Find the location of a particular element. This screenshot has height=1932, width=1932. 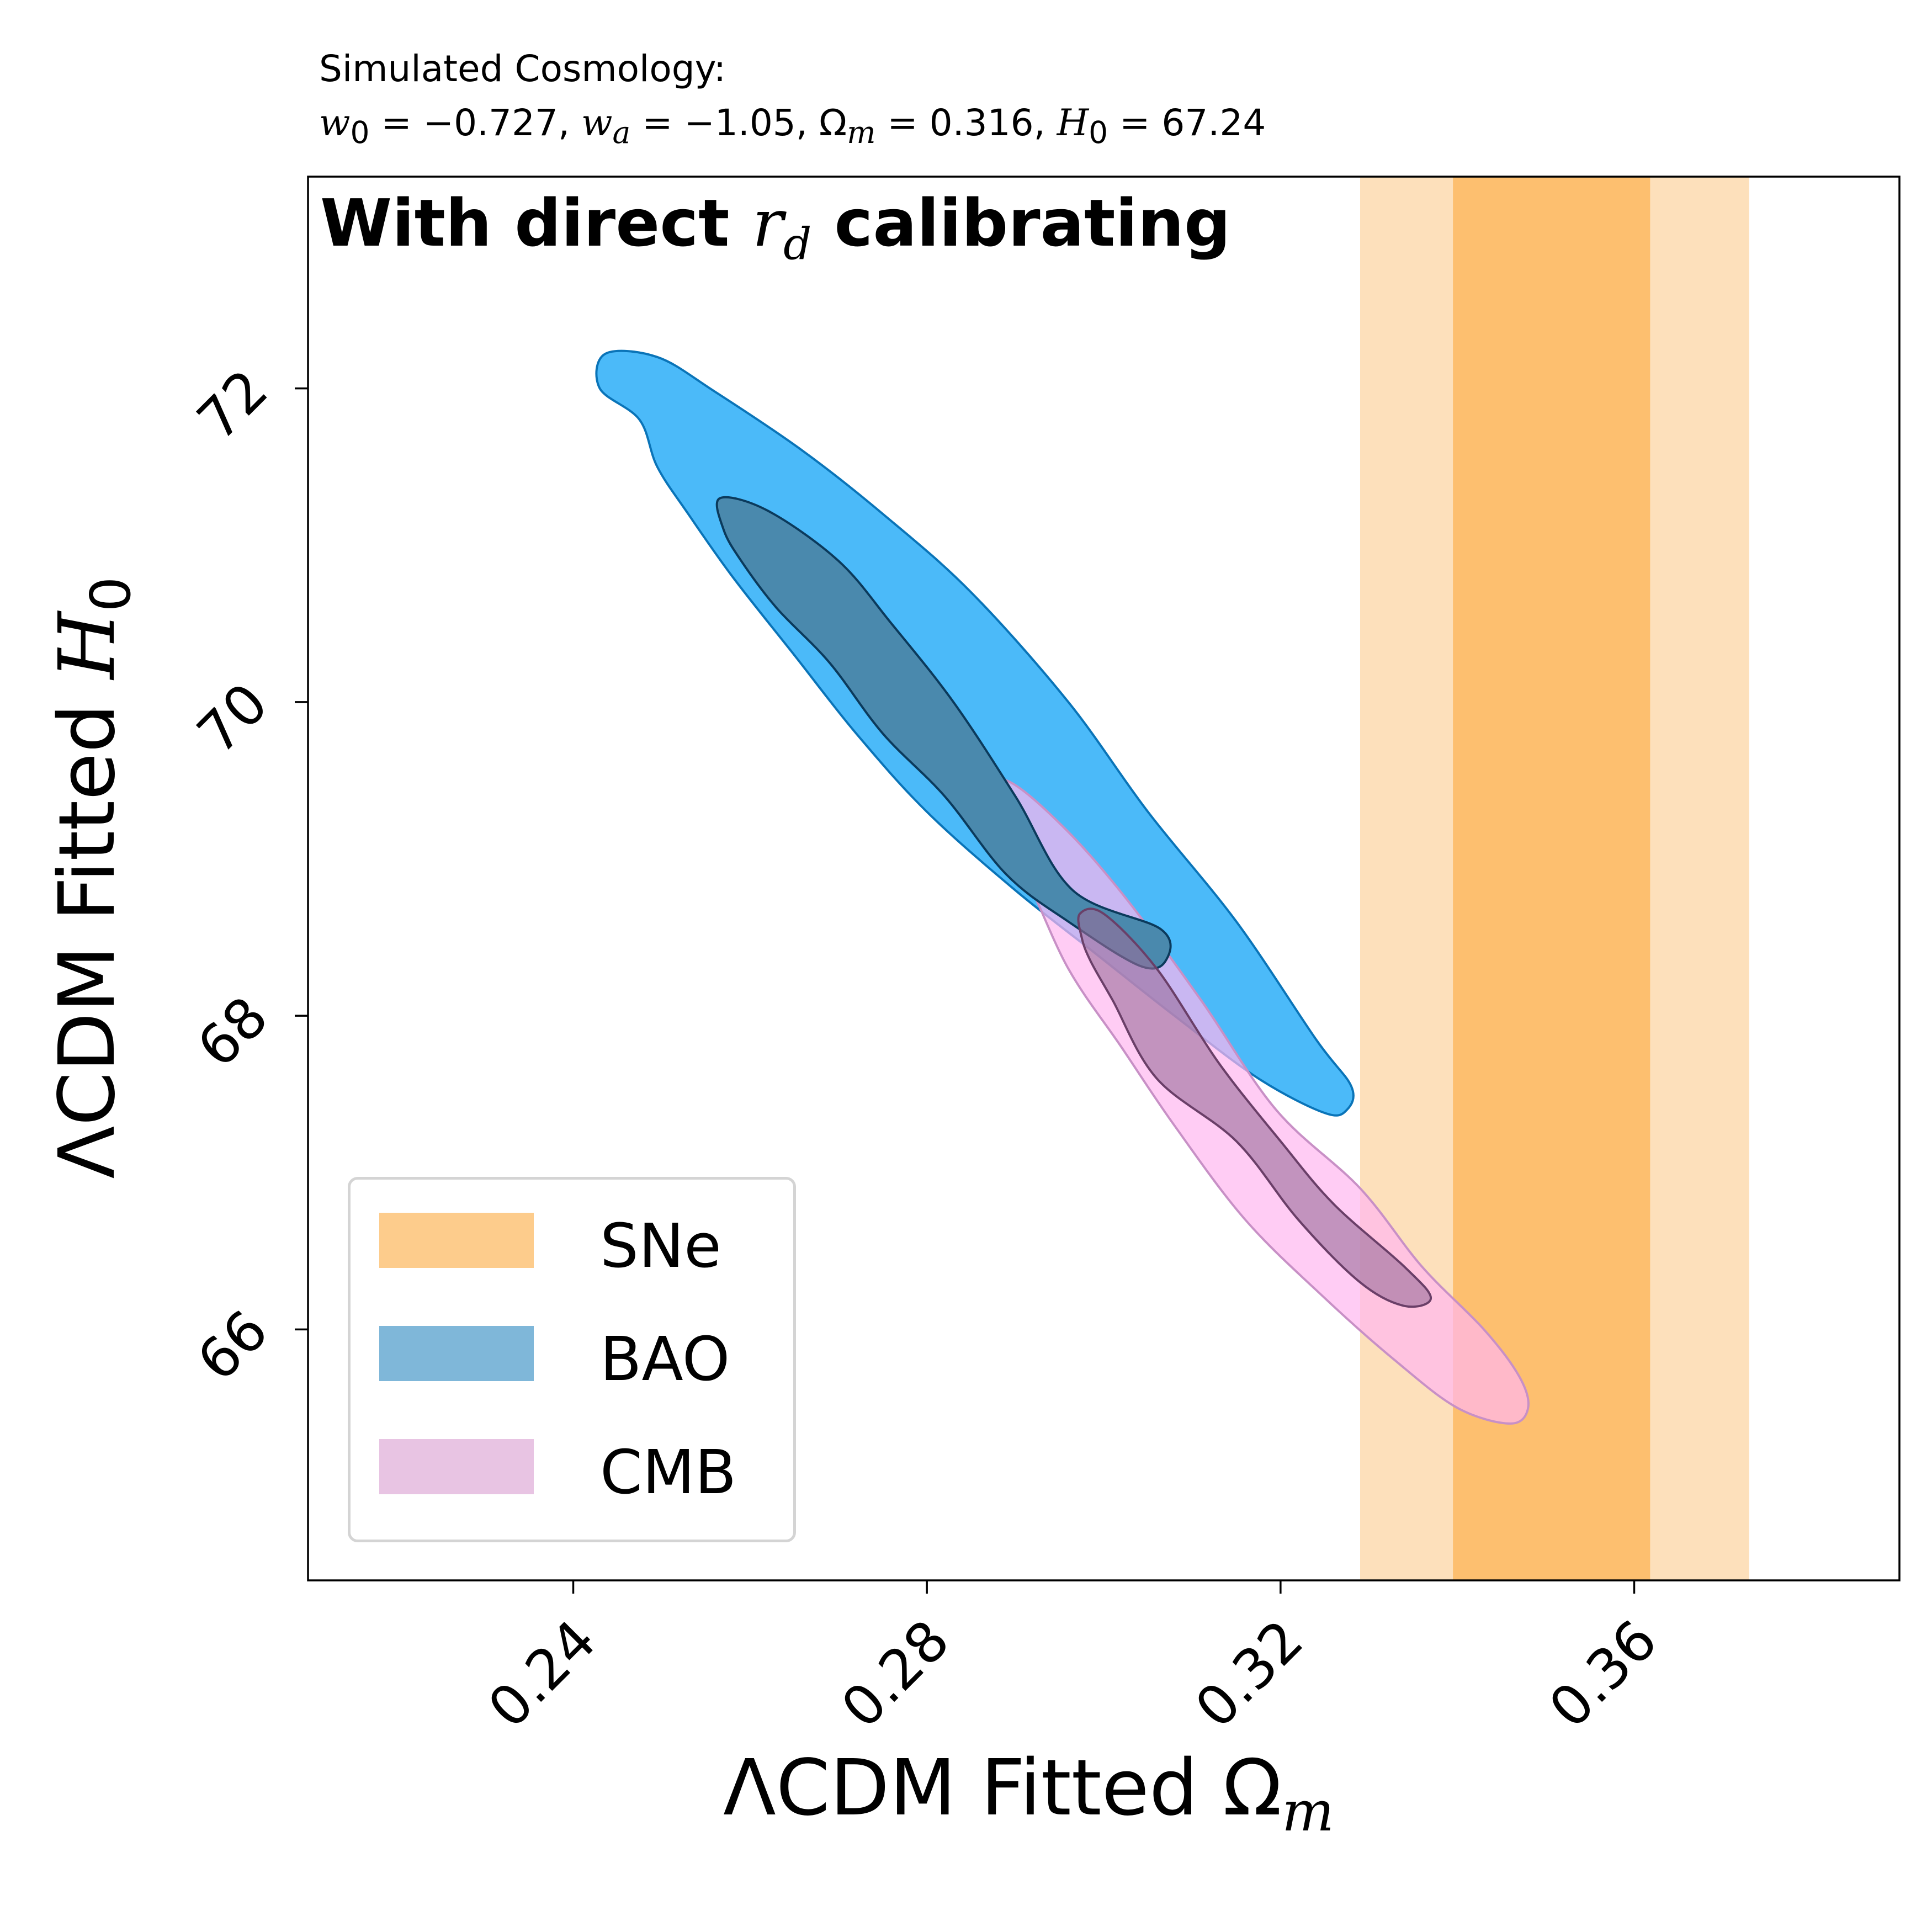

title-wa-value: −1.05 is located at coordinates (740, 123).